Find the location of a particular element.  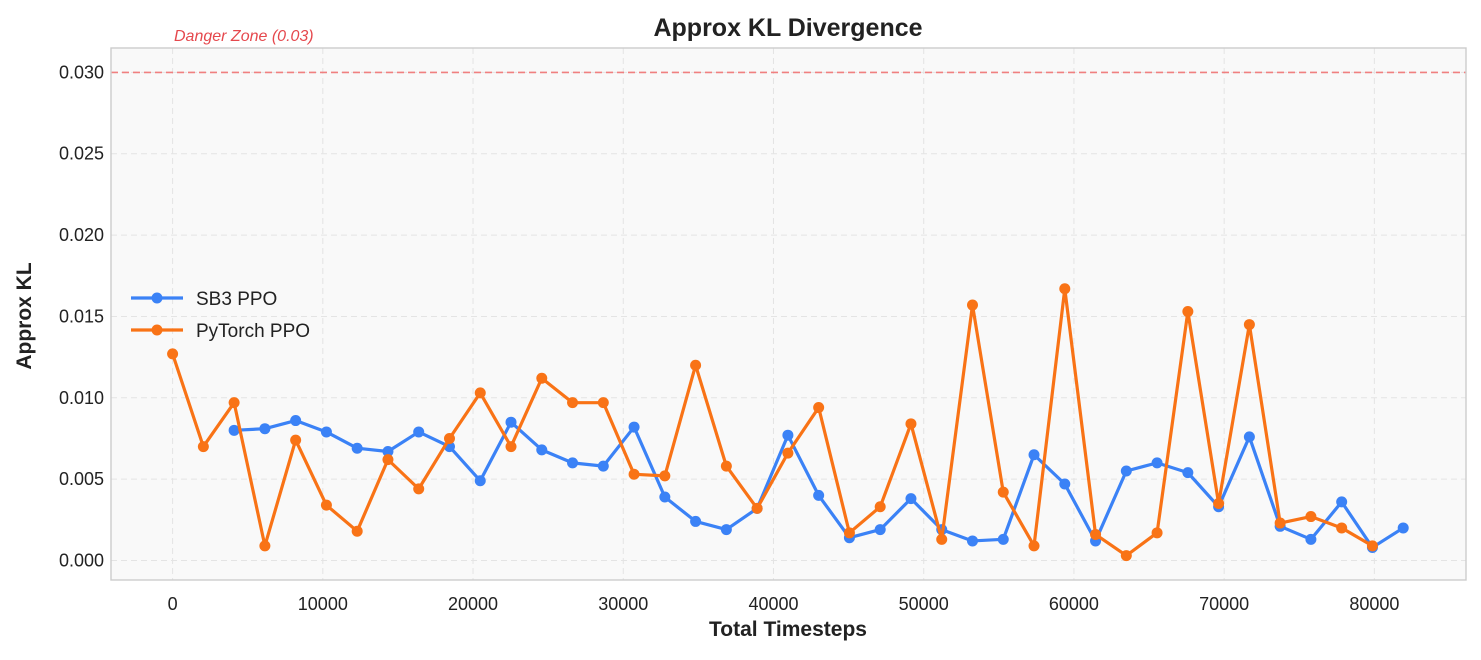

legend-entry-sb3-ppo: SB3 PPO is located at coordinates (204, 299).